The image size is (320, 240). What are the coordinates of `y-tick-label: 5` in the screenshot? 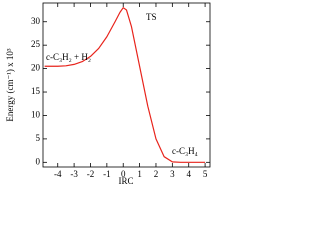 It's located at (38, 138).